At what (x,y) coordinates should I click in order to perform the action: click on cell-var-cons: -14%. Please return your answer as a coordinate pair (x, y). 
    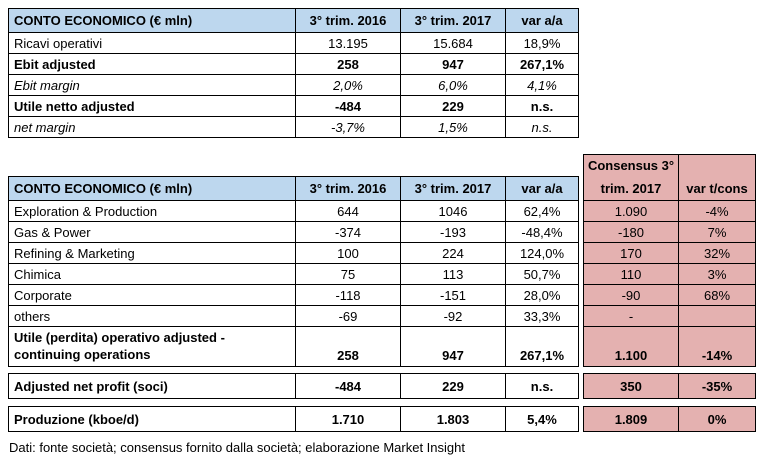
    Looking at the image, I should click on (717, 346).